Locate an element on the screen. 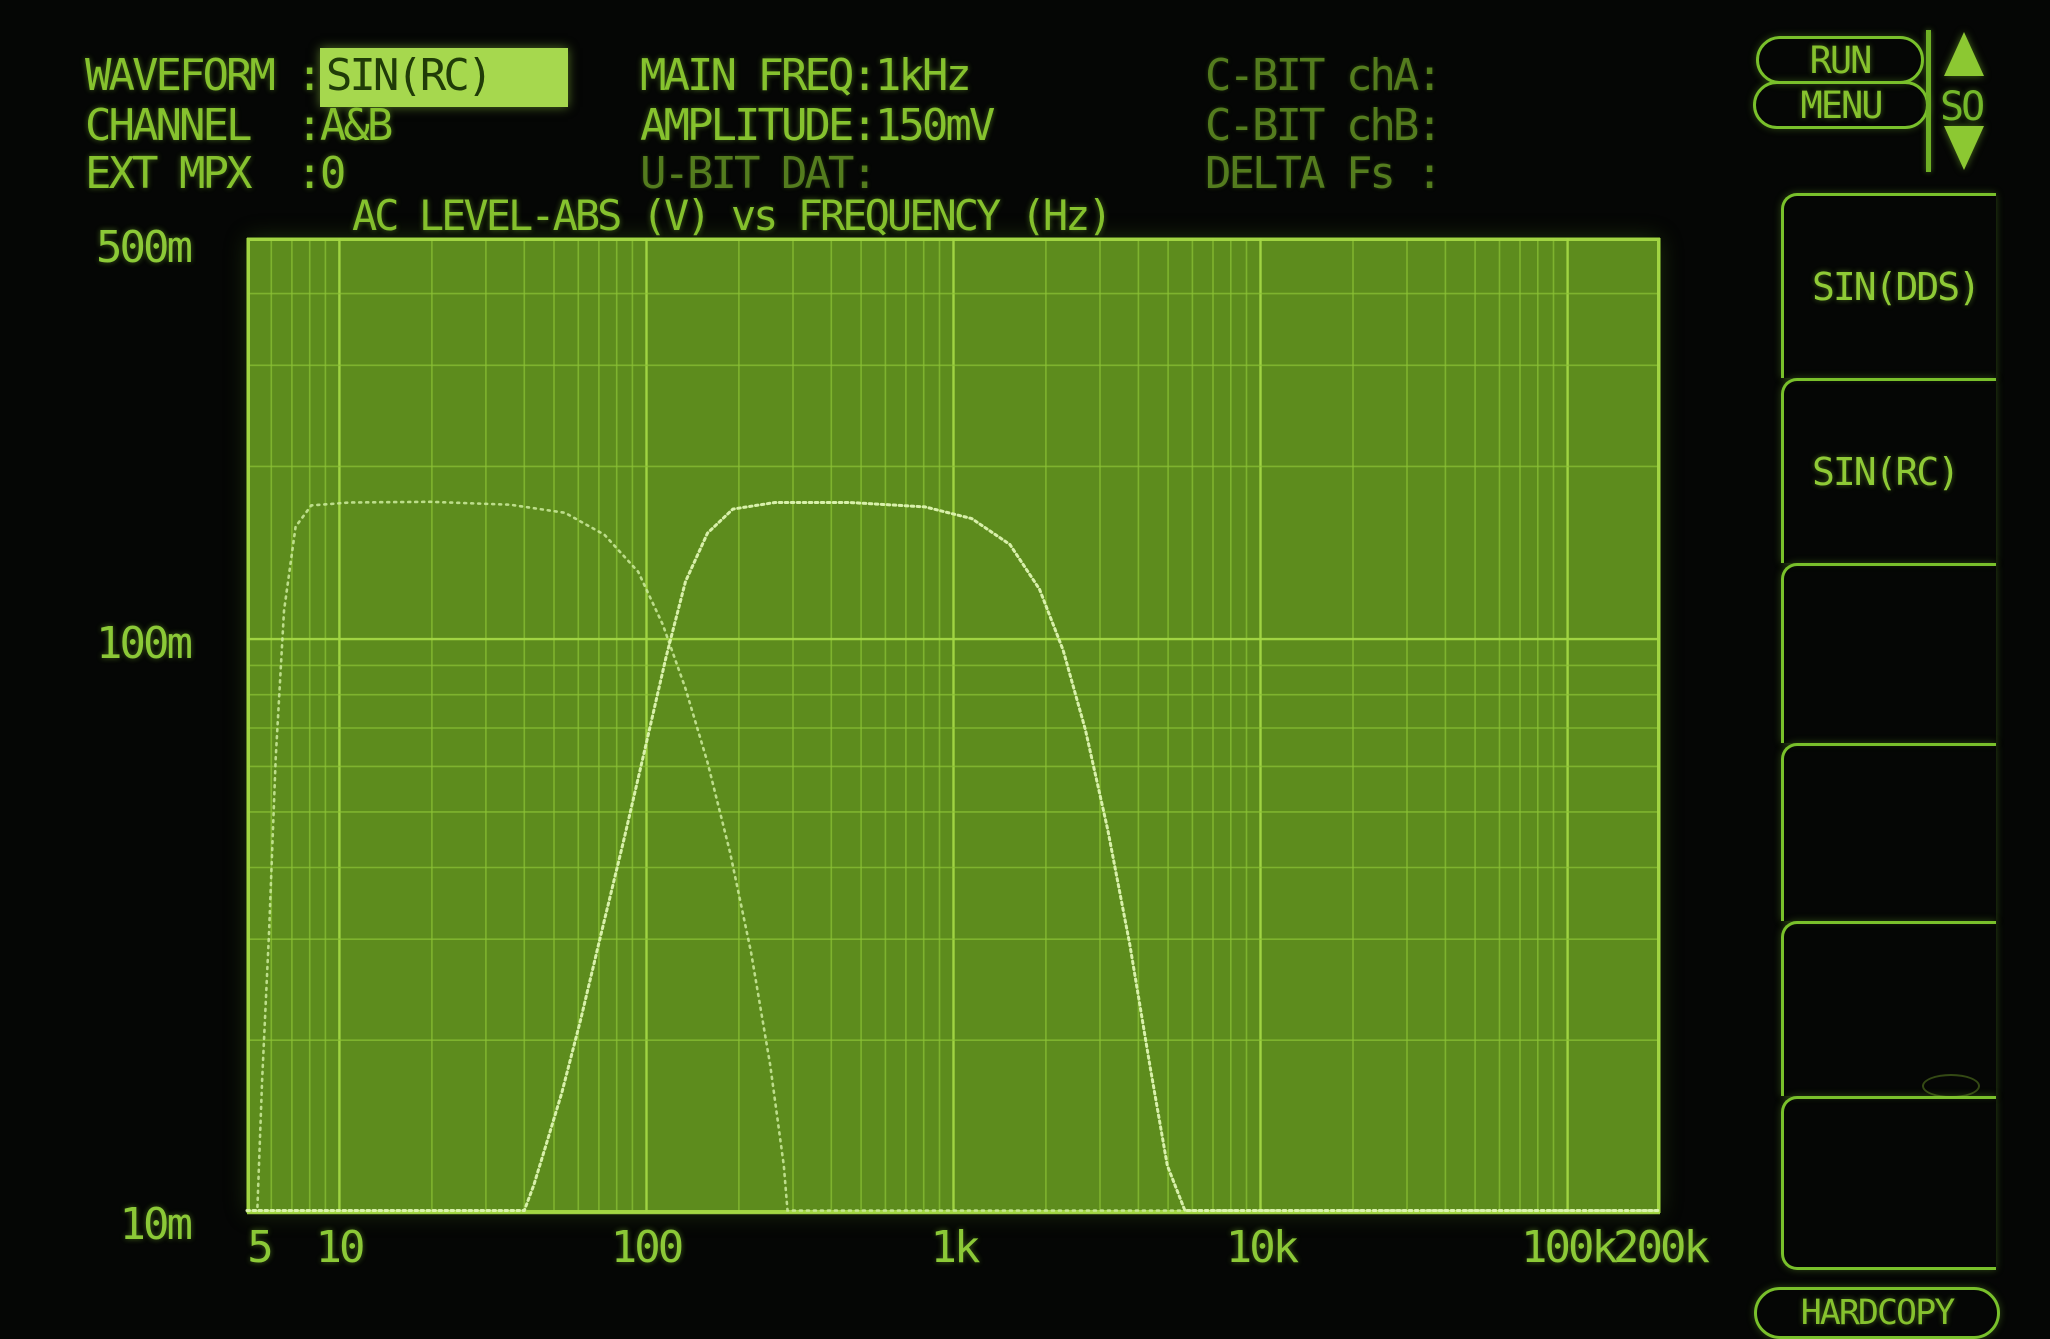  c-bit-cha-field: C-BIT chA: is located at coordinates (1324, 75).